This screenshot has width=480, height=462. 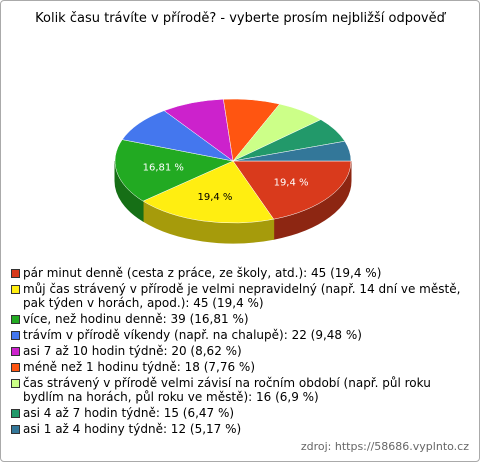 I want to click on legend-item: asi 1 až 4 hodiny týdně: 12 (5,17 %), so click(x=238, y=429).